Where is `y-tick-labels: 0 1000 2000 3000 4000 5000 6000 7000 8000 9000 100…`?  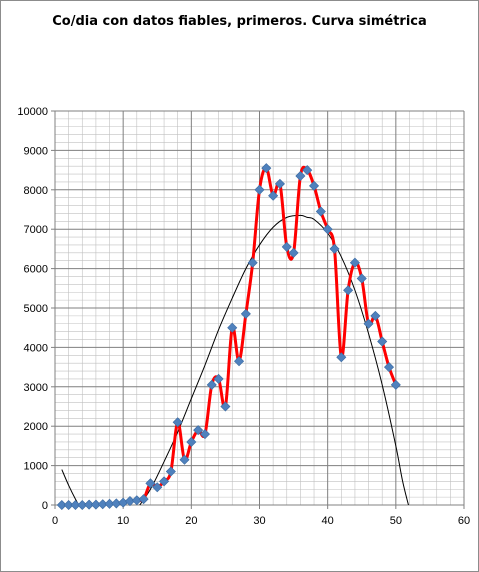
y-tick-labels: 0 1000 2000 3000 4000 5000 6000 7000 8000 9000 100… is located at coordinates (32, 309).